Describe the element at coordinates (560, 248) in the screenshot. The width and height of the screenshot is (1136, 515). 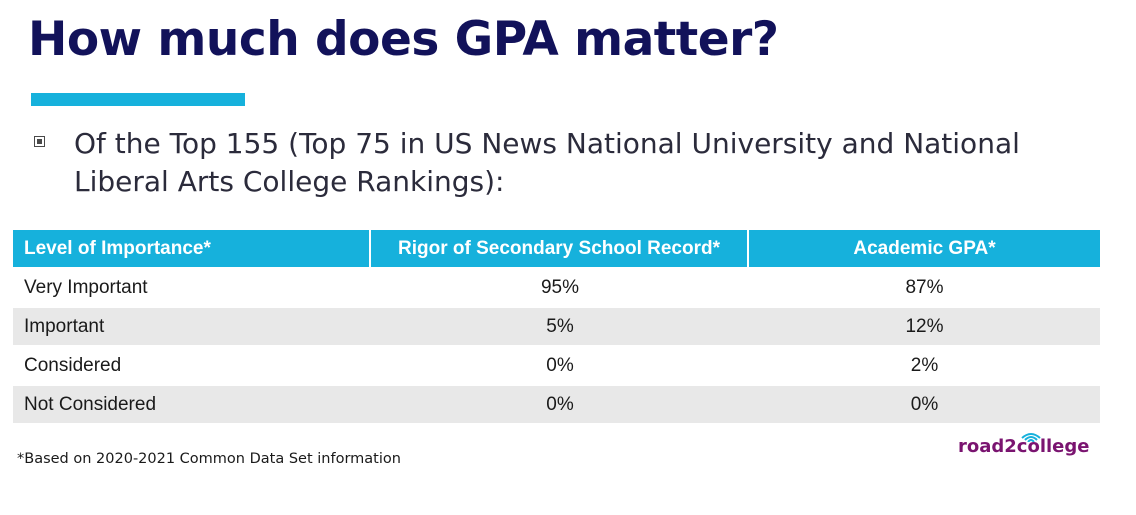
I see `header-rigor-of-secondary-school-record: Rigor of Secondary School Record*` at that location.